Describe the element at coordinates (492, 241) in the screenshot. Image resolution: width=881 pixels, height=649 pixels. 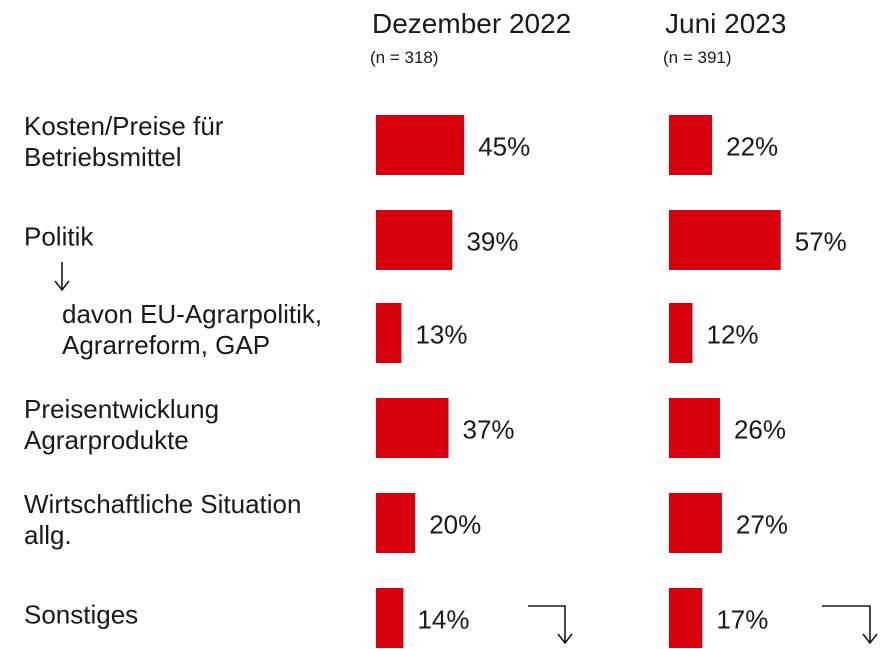
I see `value-label: 39%` at that location.